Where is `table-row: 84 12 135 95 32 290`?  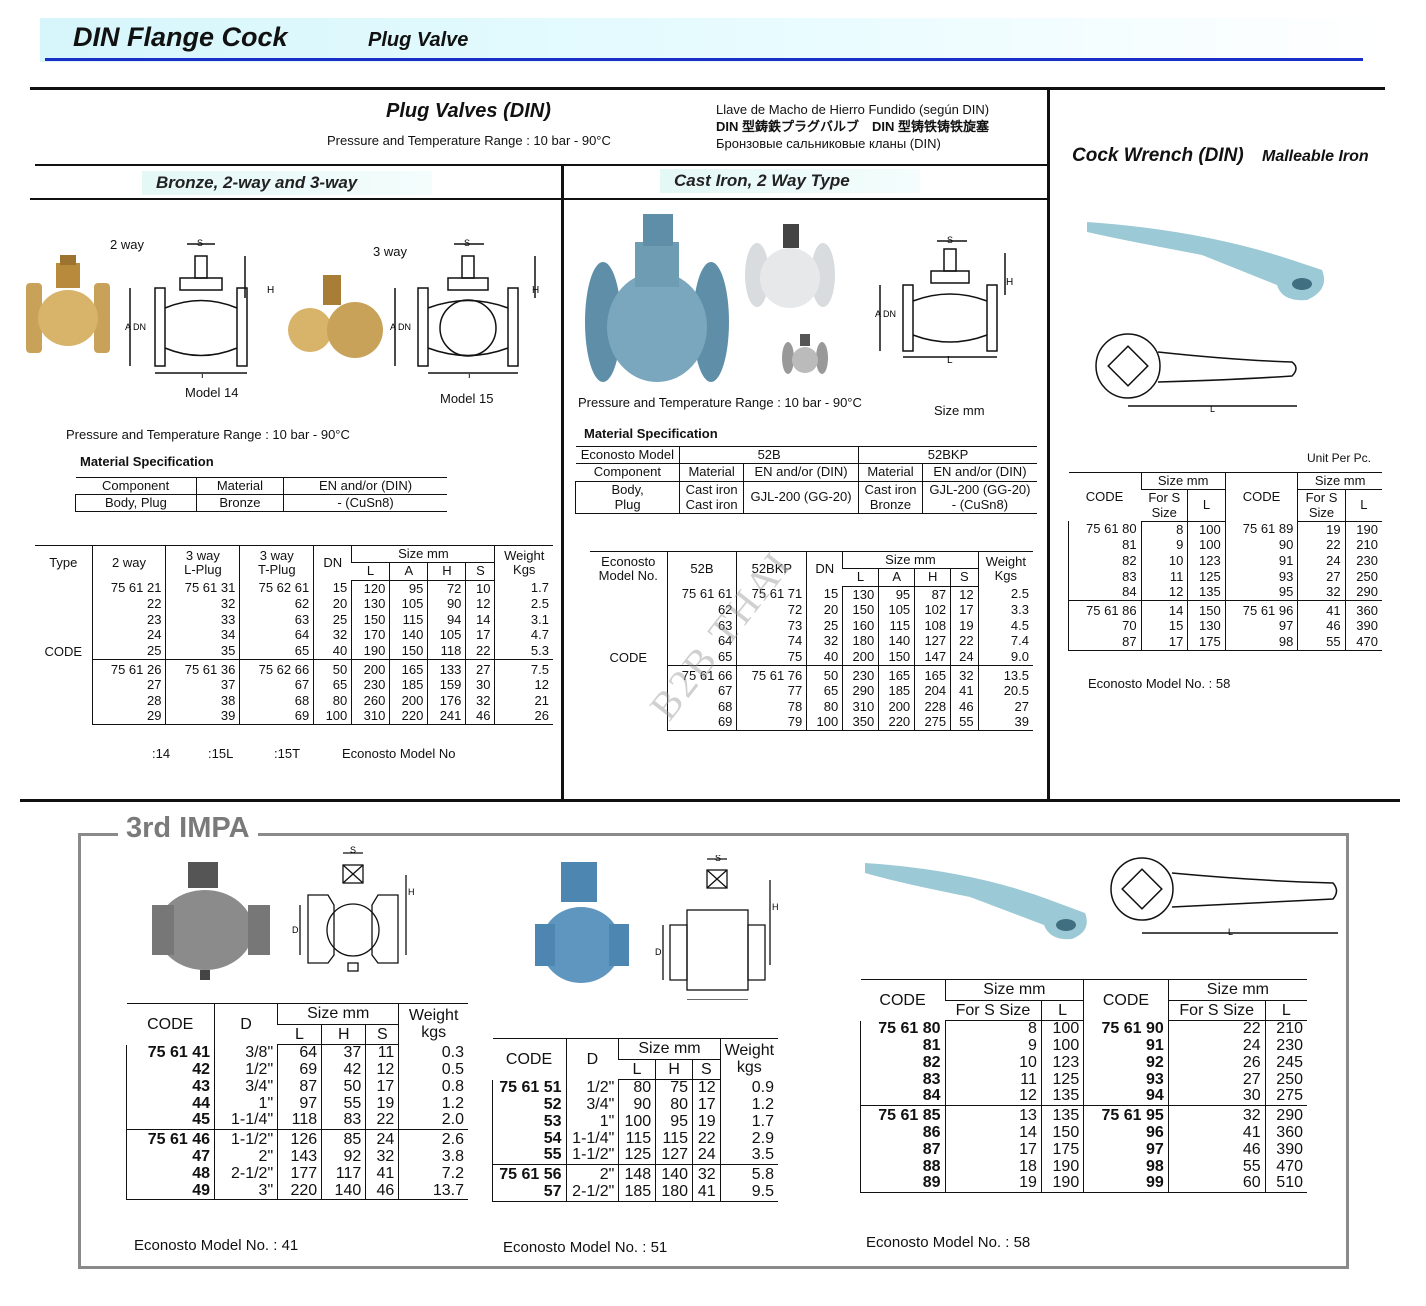
table-row: 84 12 135 95 32 290 is located at coordinates (1225, 592).